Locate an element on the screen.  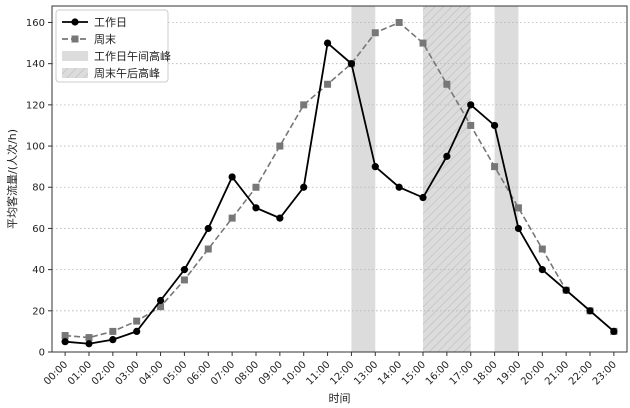
x-tick-label: 00:00 is located at coordinates (56, 373).